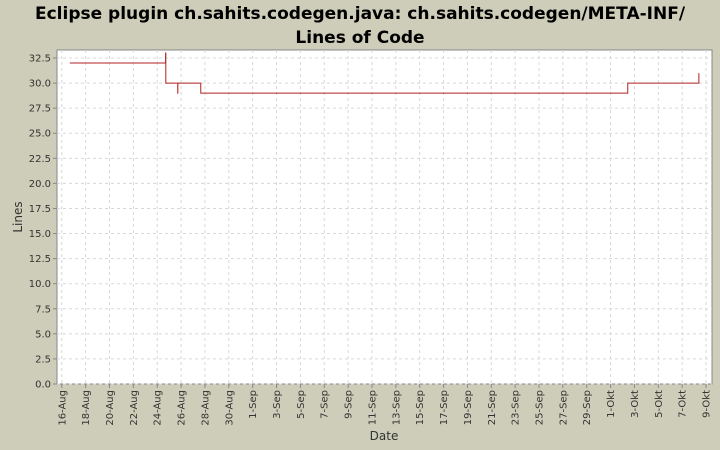 The height and width of the screenshot is (450, 720). Describe the element at coordinates (40, 284) in the screenshot. I see `y-tick-label: 10.0` at that location.